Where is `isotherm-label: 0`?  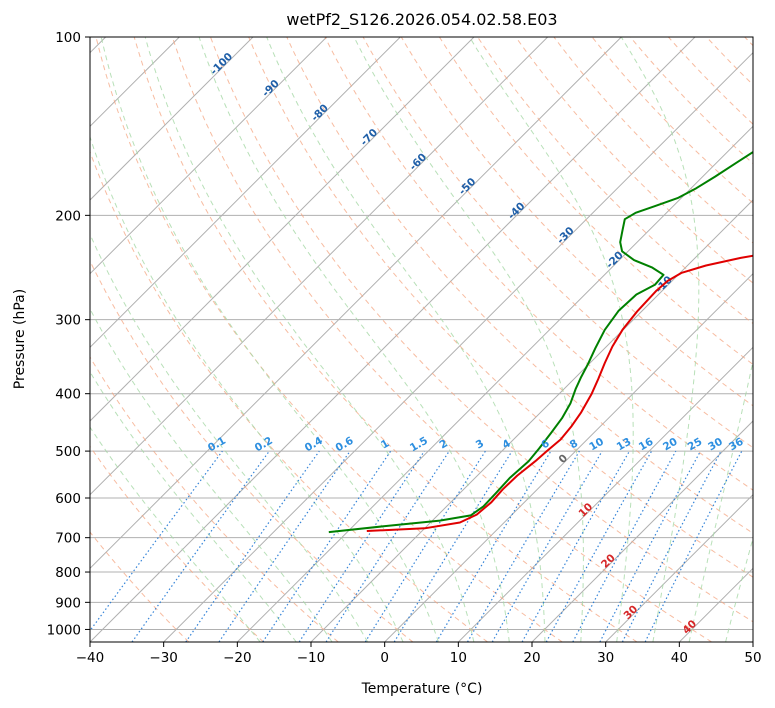
isotherm-label: 0 is located at coordinates (564, 459).